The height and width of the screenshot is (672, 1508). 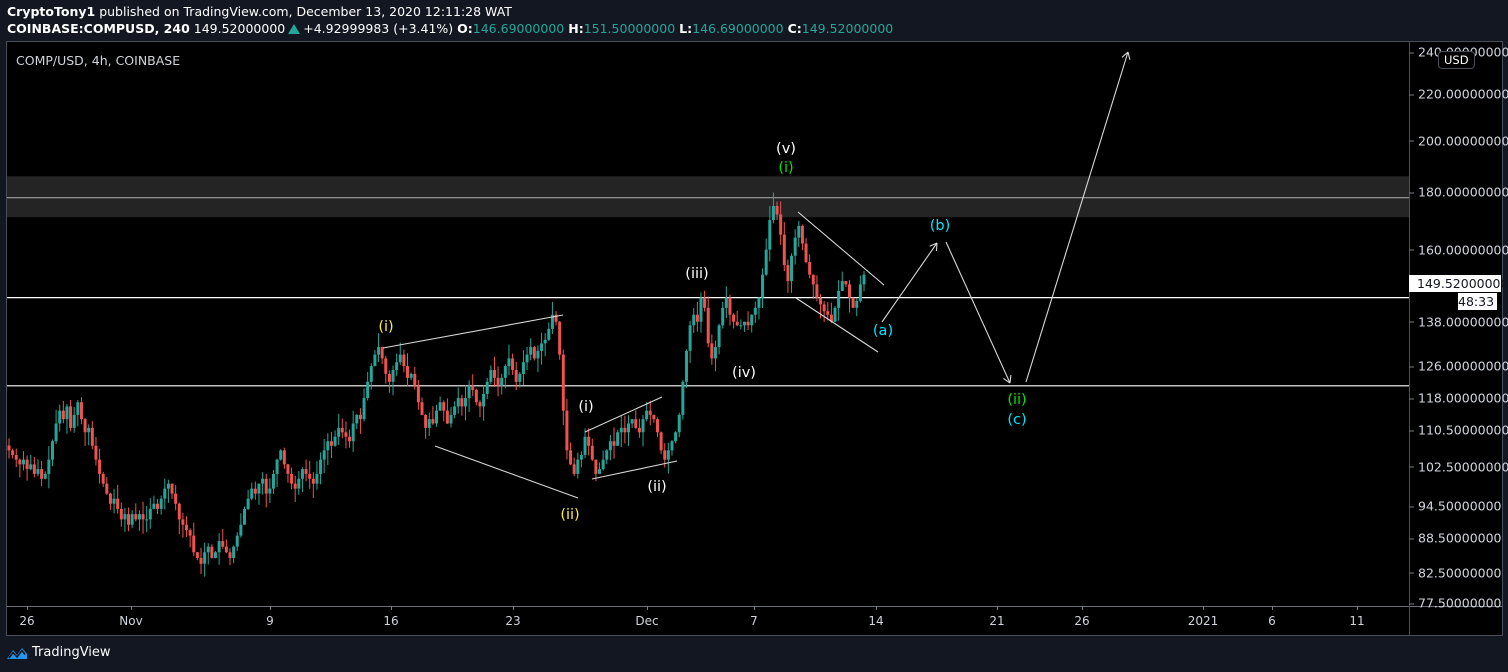 I want to click on price-change: +4.92999983 (+3.41%), so click(x=378, y=28).